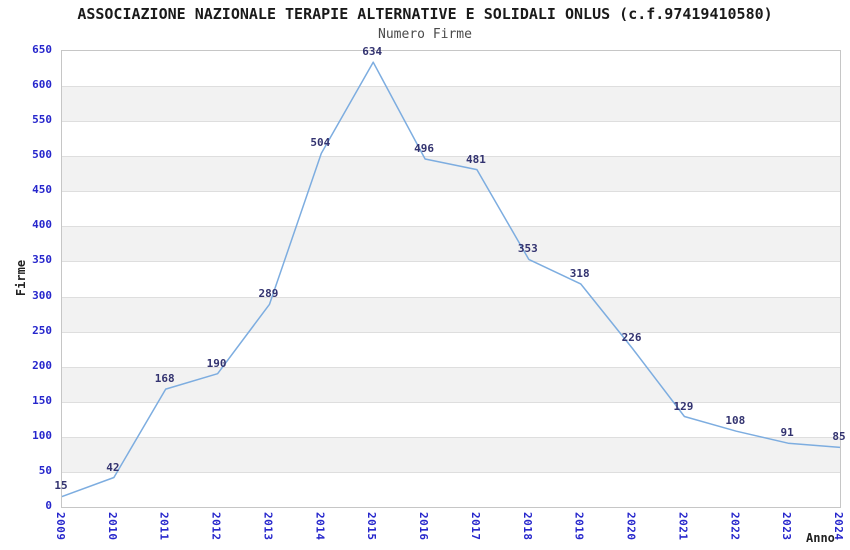 The image size is (850, 550). I want to click on data-point-label: 289, so click(268, 294).